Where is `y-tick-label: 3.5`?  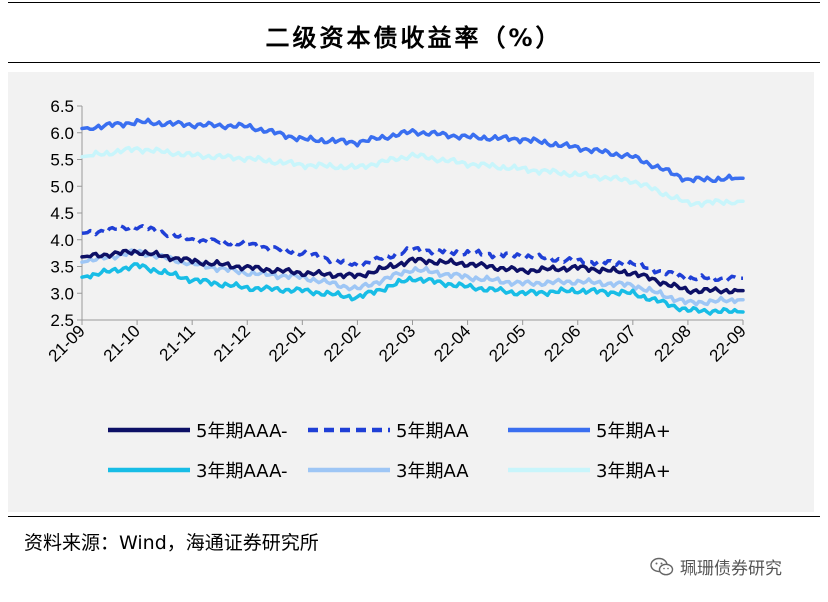 y-tick-label: 3.5 is located at coordinates (62, 267).